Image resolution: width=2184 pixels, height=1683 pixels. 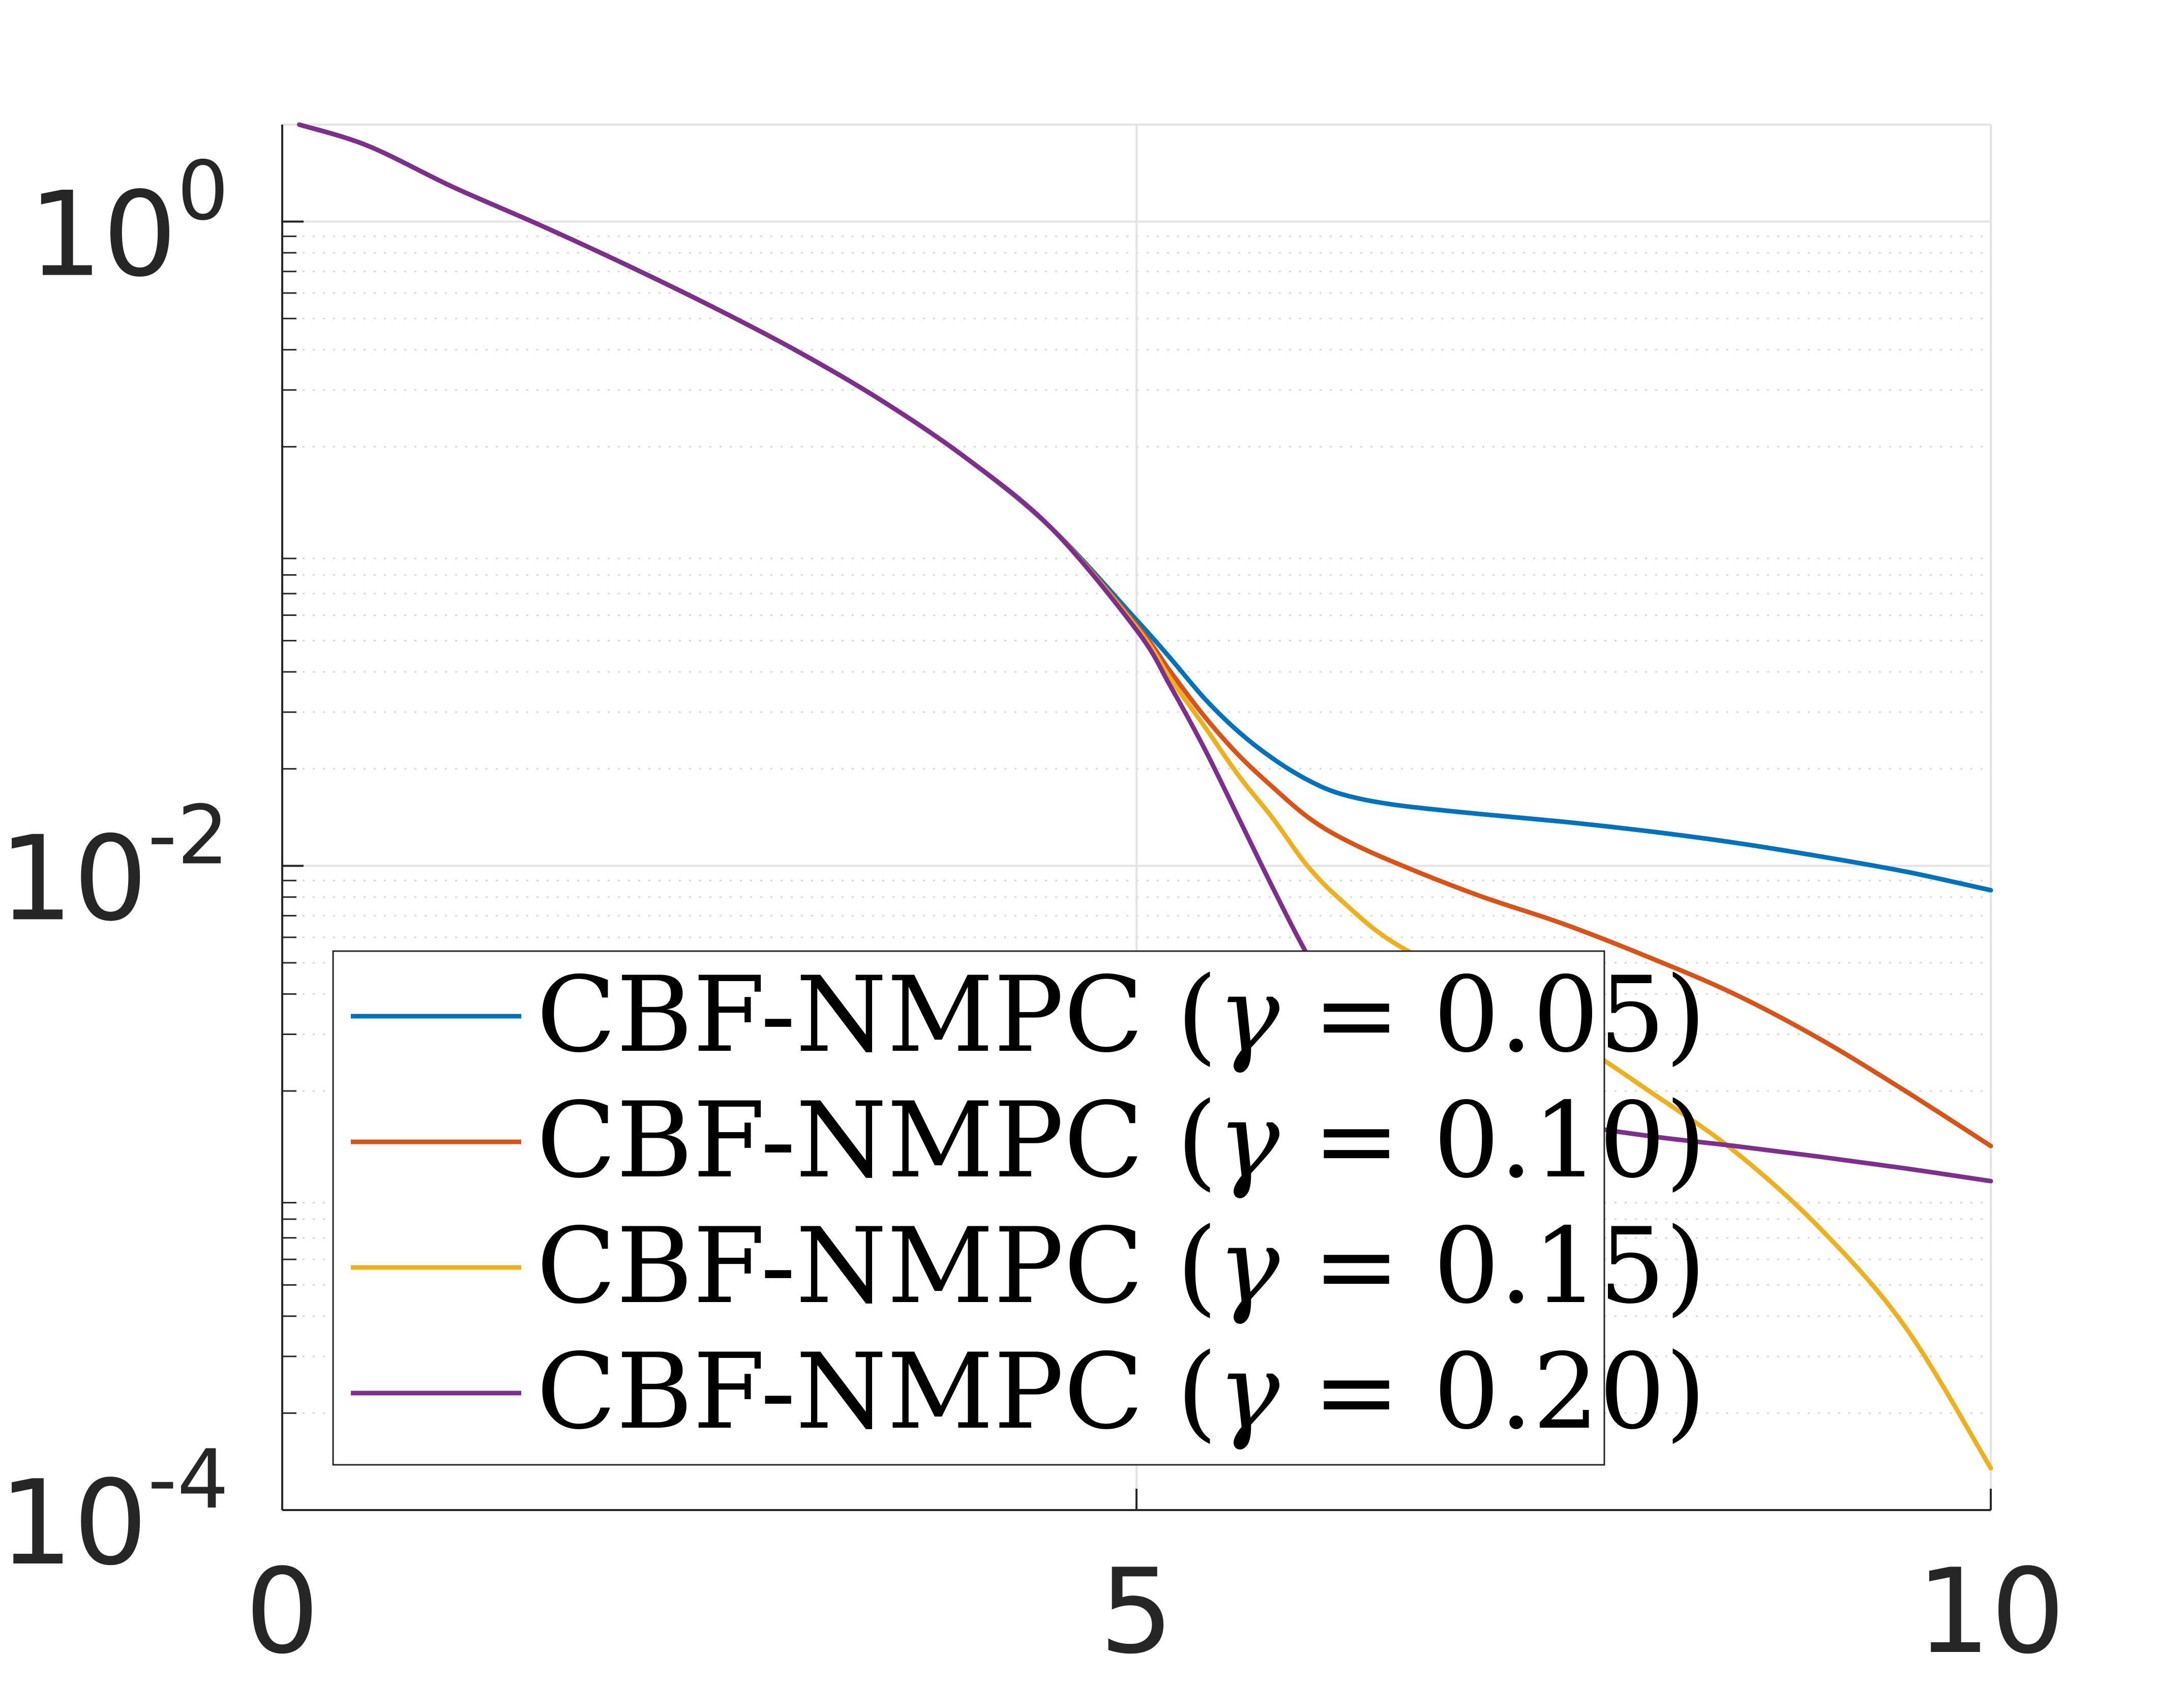 What do you see at coordinates (188, 1479) in the screenshot?
I see `y-tick-exponent: -4` at bounding box center [188, 1479].